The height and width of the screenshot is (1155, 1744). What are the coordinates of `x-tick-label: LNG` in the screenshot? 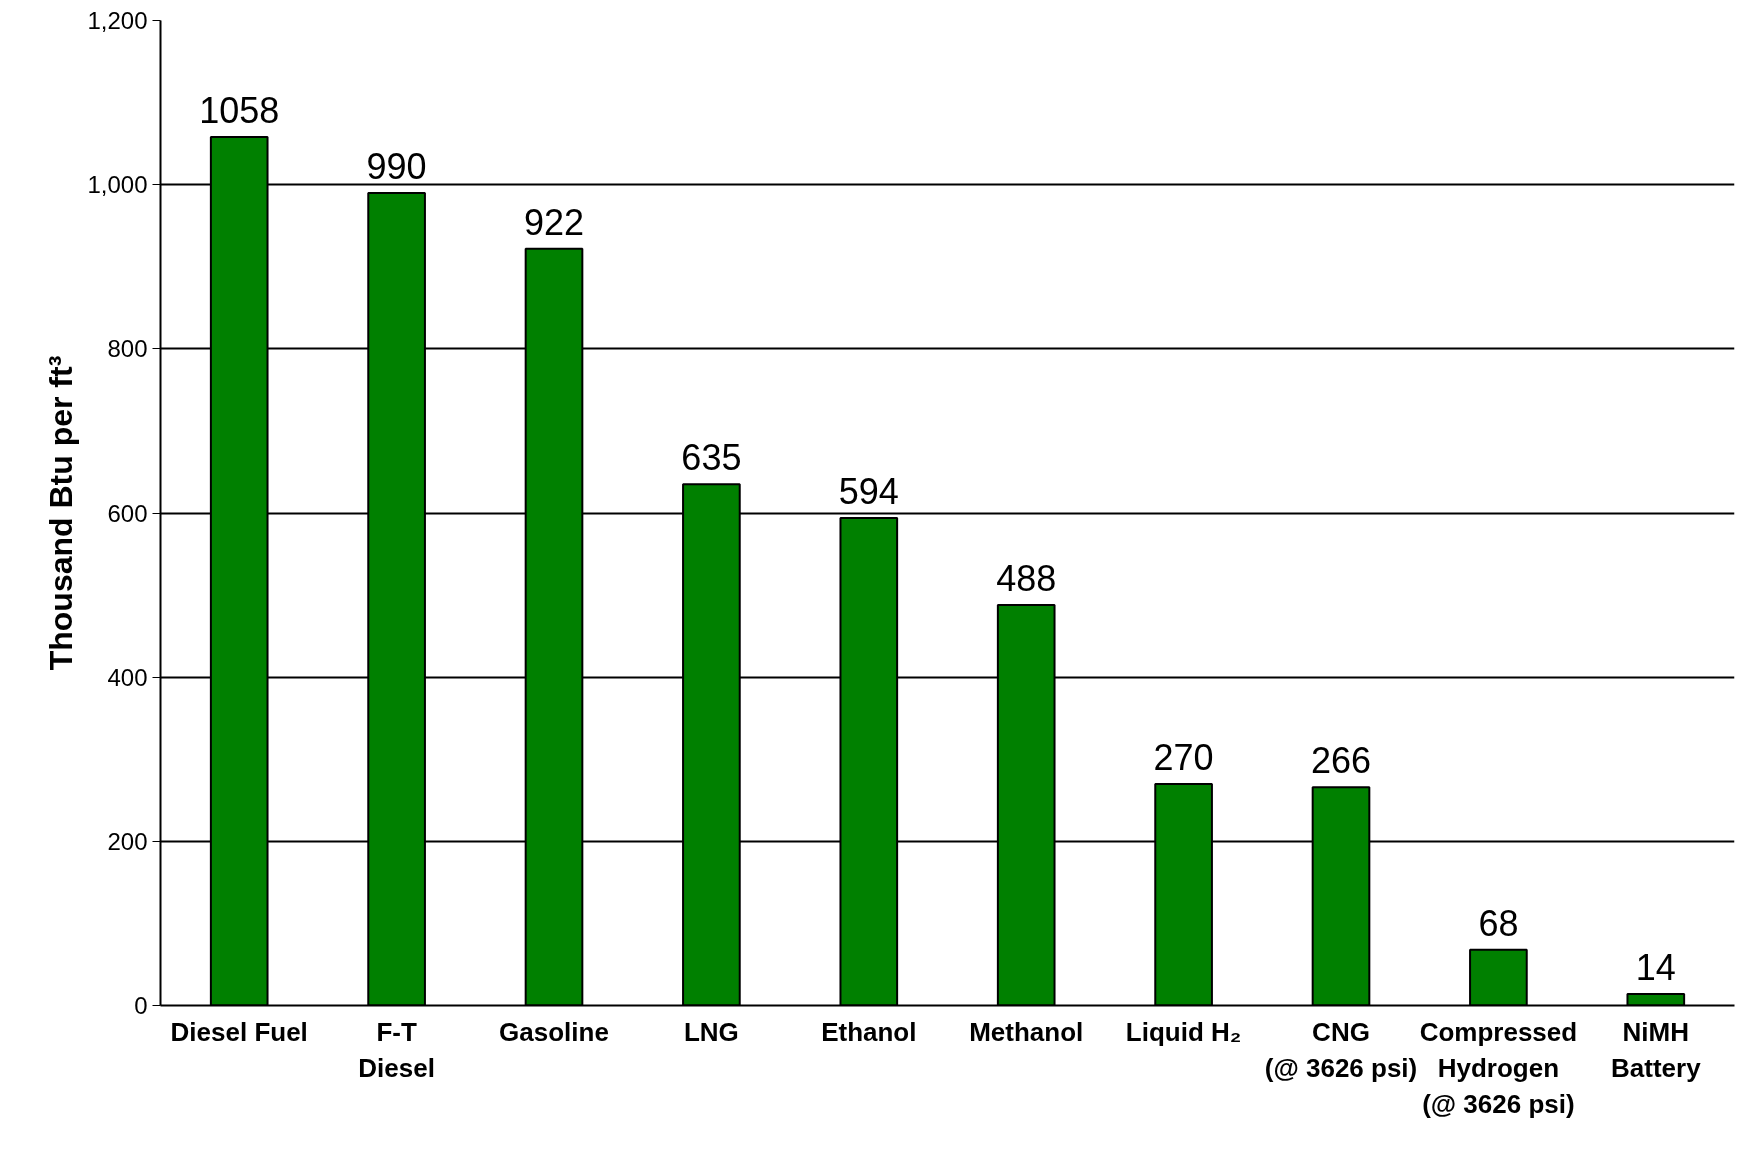 It's located at (711, 1031).